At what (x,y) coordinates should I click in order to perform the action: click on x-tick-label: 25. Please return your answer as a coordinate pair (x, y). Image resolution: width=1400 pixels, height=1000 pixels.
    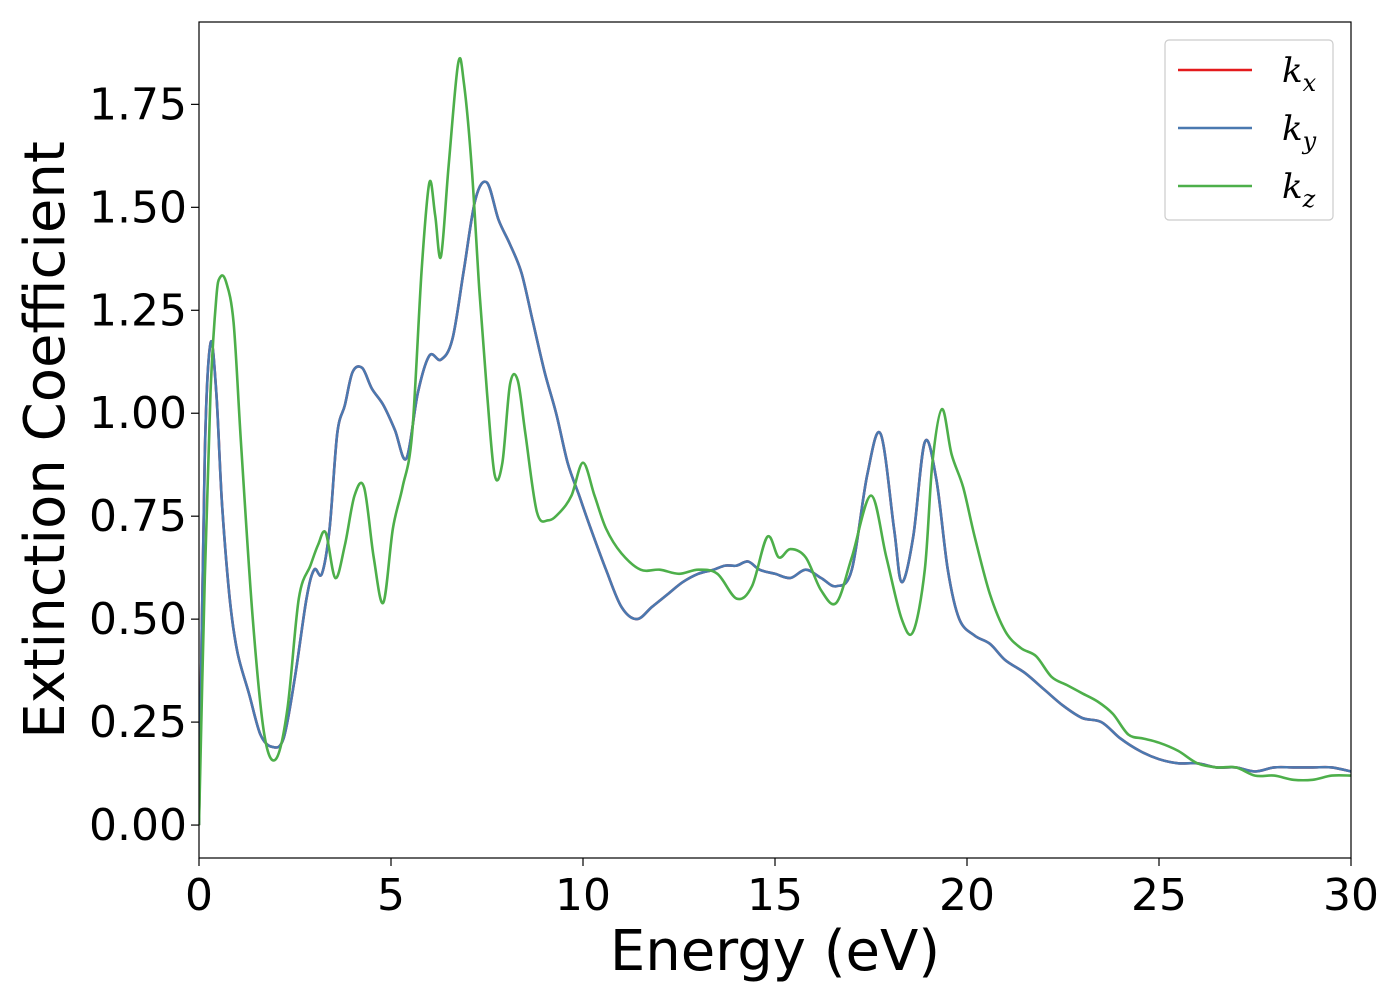
    Looking at the image, I should click on (1159, 895).